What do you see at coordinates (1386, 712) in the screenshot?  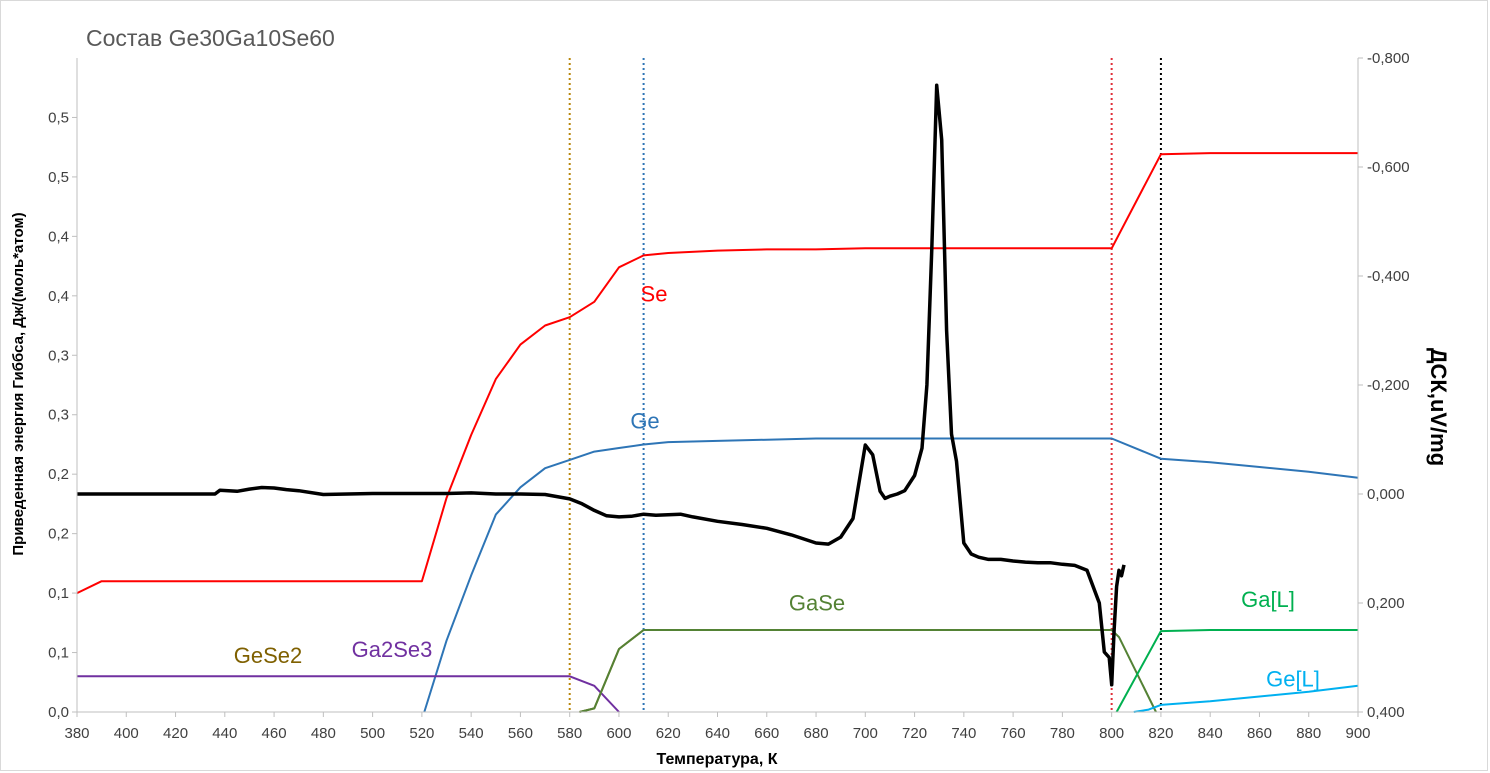 I see `y2-tick-label: 0,400` at bounding box center [1386, 712].